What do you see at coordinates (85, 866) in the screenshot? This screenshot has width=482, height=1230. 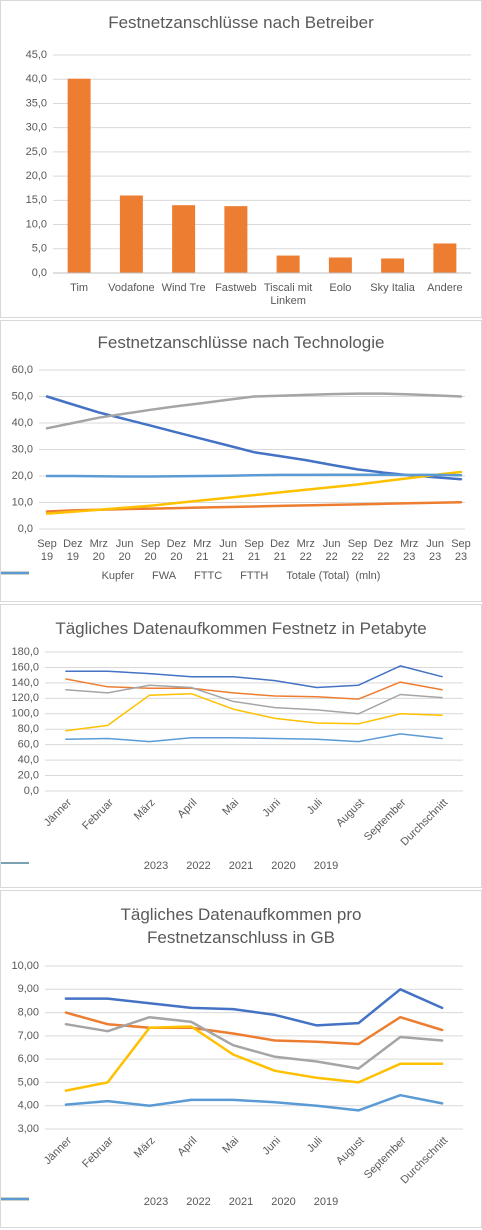 I see `legend-item: 2023` at bounding box center [85, 866].